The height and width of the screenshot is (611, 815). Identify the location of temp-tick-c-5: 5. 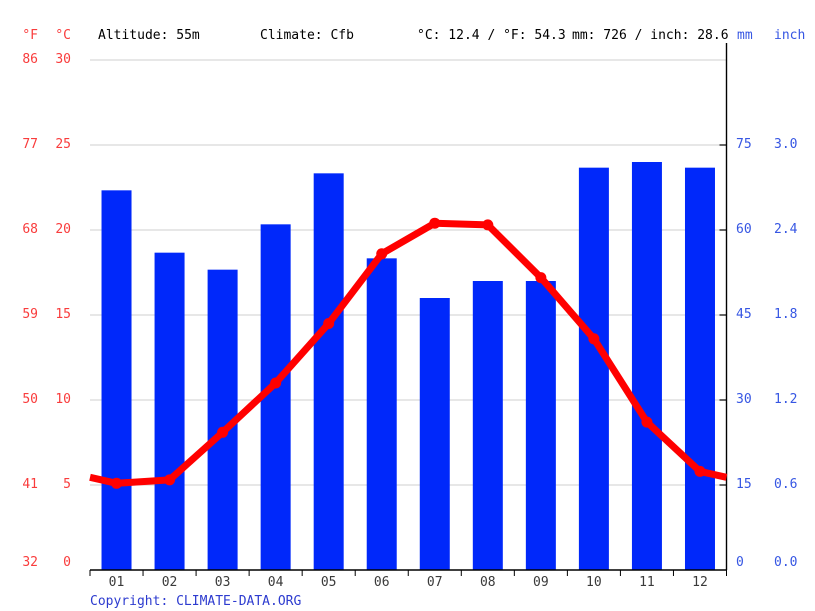
(67, 484).